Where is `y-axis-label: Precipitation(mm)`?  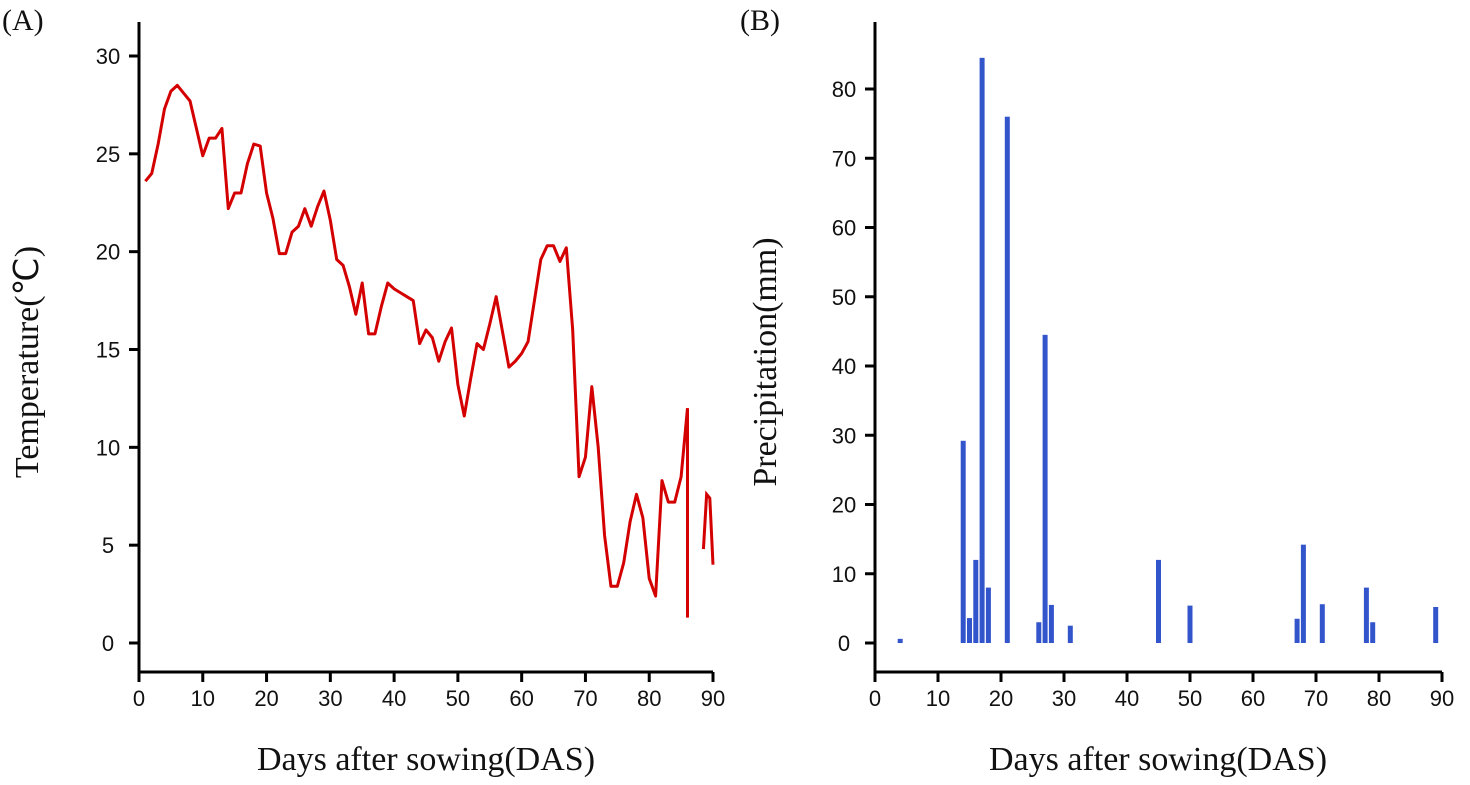
y-axis-label: Precipitation(mm) is located at coordinates (765, 361).